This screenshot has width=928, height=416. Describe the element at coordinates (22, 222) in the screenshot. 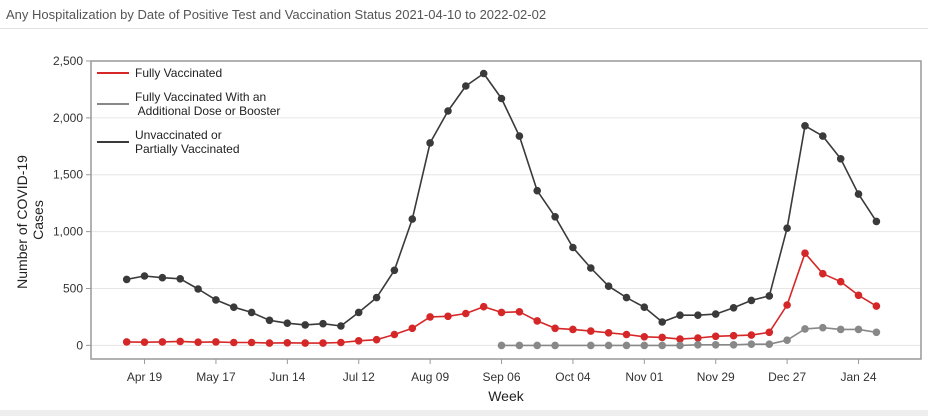

I see `y-axis-title-line: Number of COVID-19` at that location.